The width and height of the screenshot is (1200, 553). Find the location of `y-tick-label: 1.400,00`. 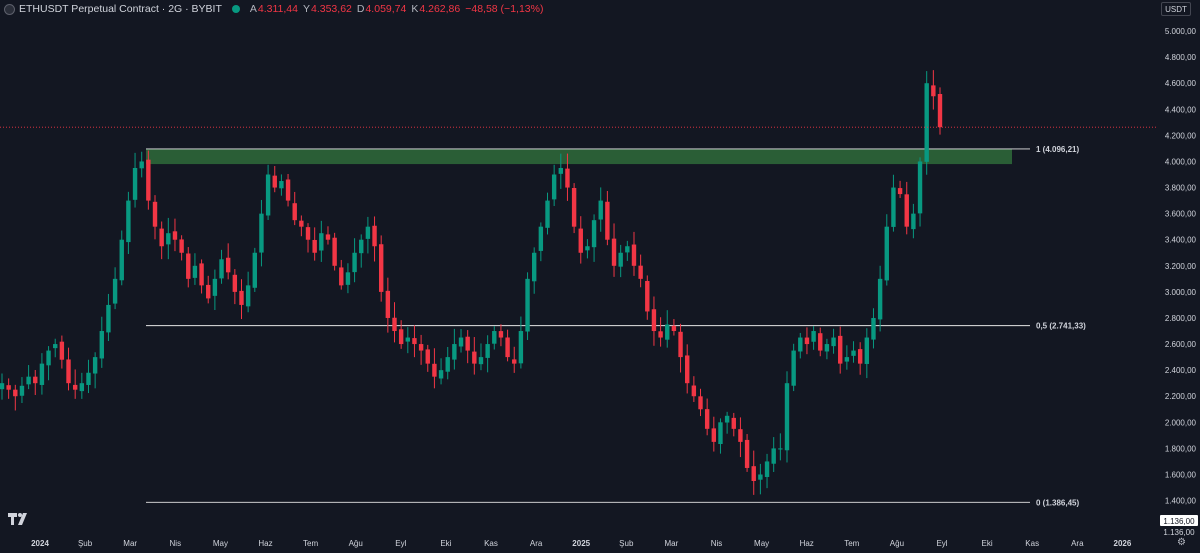

y-tick-label: 1.400,00 is located at coordinates (1181, 501).